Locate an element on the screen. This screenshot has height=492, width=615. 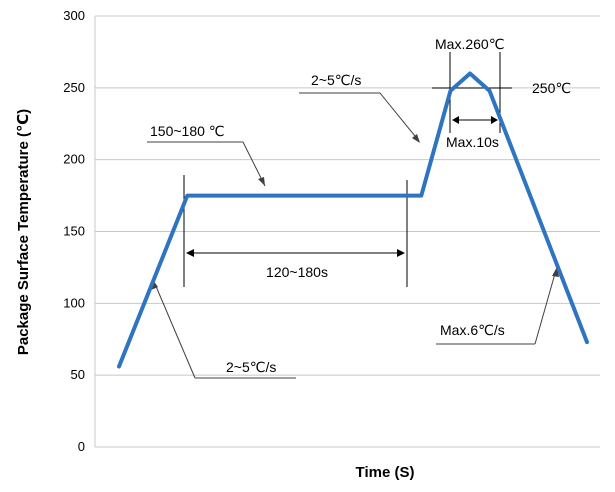
peak-time-arrow-left is located at coordinates (455, 120).